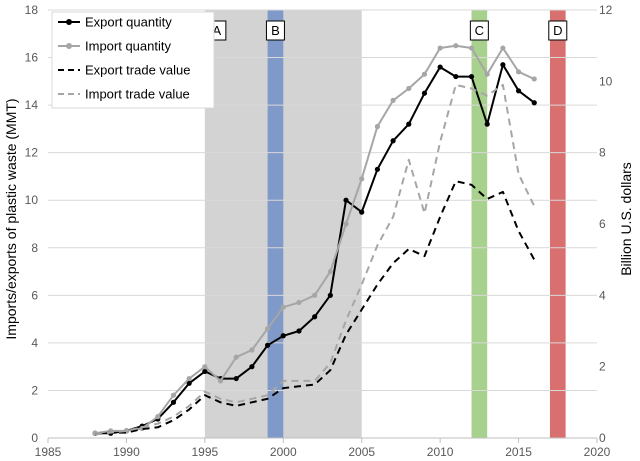  What do you see at coordinates (34, 390) in the screenshot?
I see `y-tick-label-2: 2` at bounding box center [34, 390].